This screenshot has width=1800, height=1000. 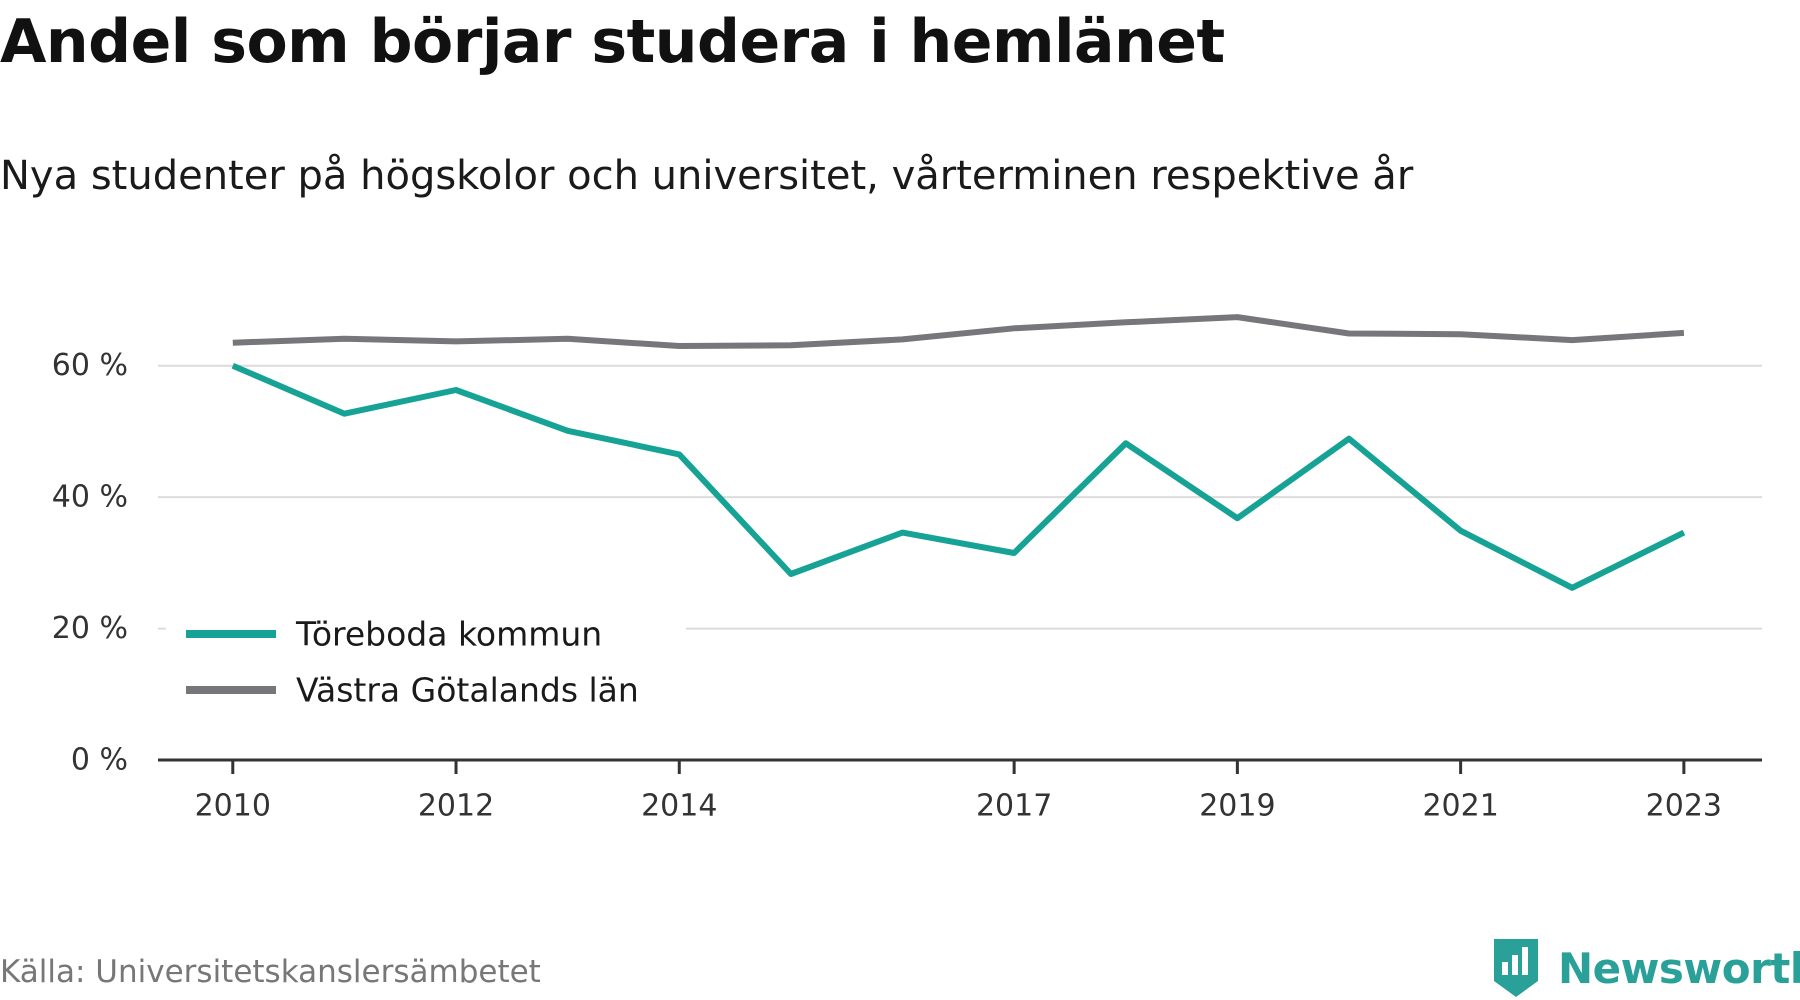 I want to click on x-tick-label: 2017, so click(x=1014, y=806).